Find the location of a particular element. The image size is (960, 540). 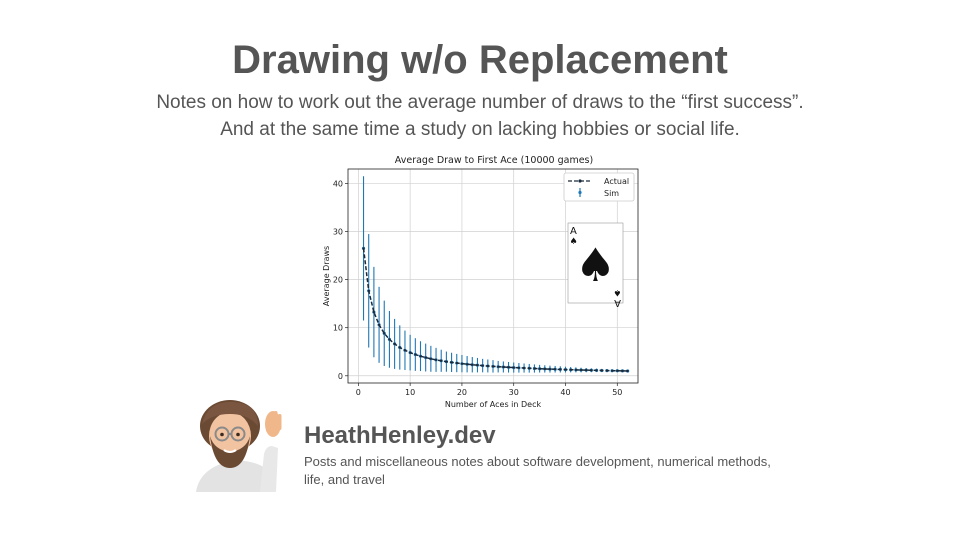

x-tick-label: 0 is located at coordinates (358, 392).